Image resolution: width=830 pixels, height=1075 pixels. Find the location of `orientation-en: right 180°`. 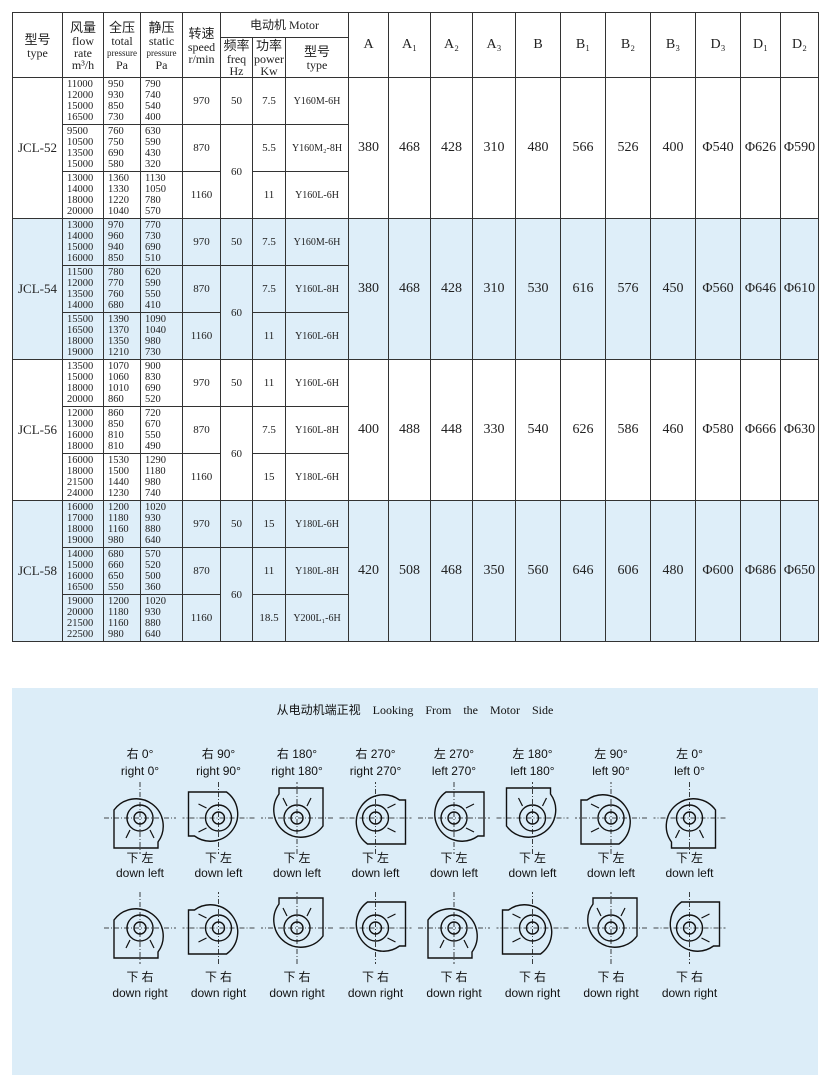

orientation-en: right 180° is located at coordinates (297, 771).